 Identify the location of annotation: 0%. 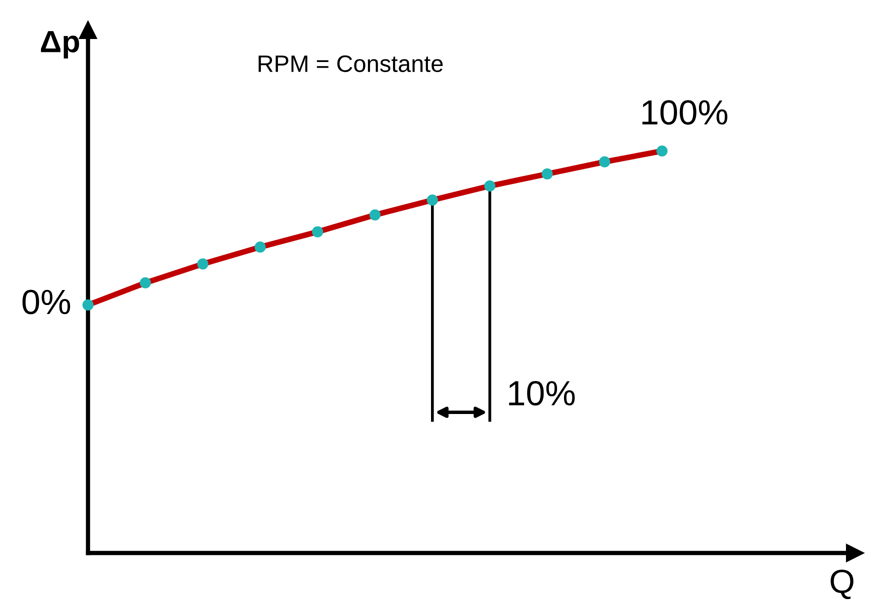
(46, 302).